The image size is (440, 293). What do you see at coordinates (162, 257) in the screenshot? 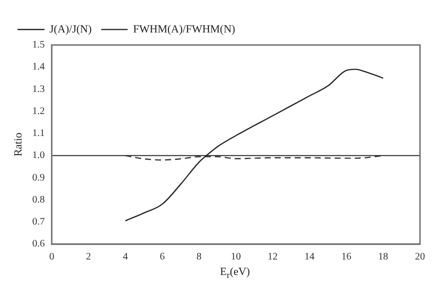
I see `x-tick-label: 6` at bounding box center [162, 257].